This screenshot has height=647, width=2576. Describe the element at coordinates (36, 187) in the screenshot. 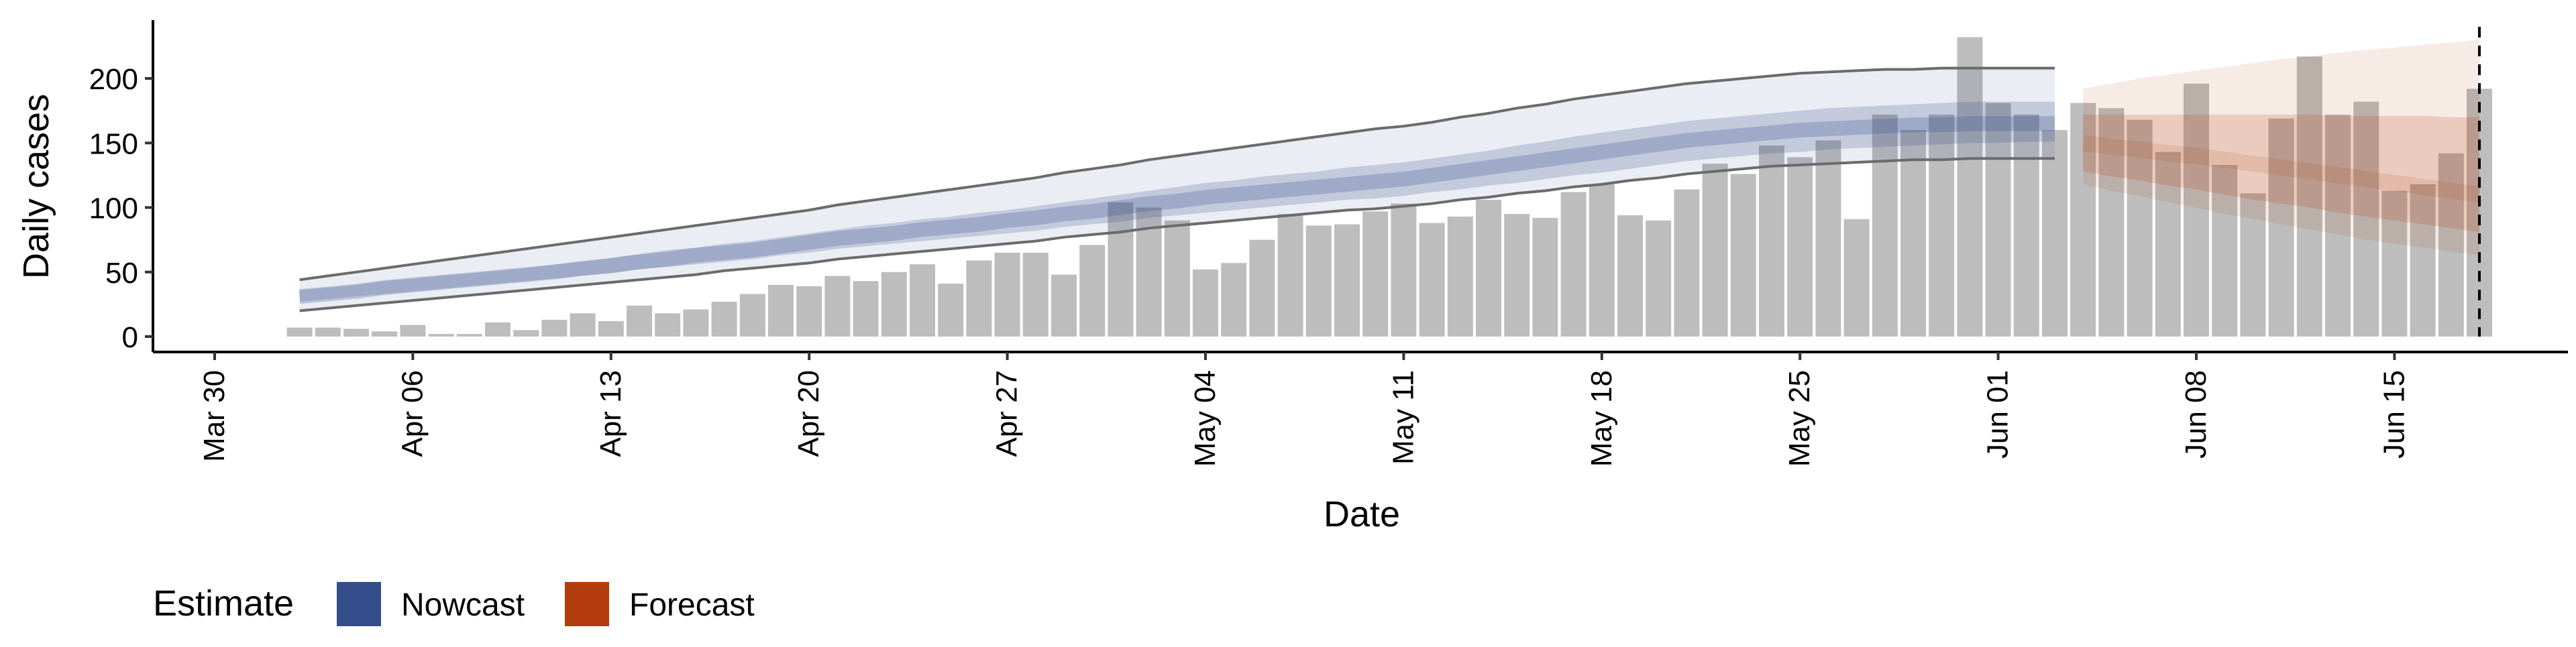

I see `y-axis-title: Daily cases` at that location.